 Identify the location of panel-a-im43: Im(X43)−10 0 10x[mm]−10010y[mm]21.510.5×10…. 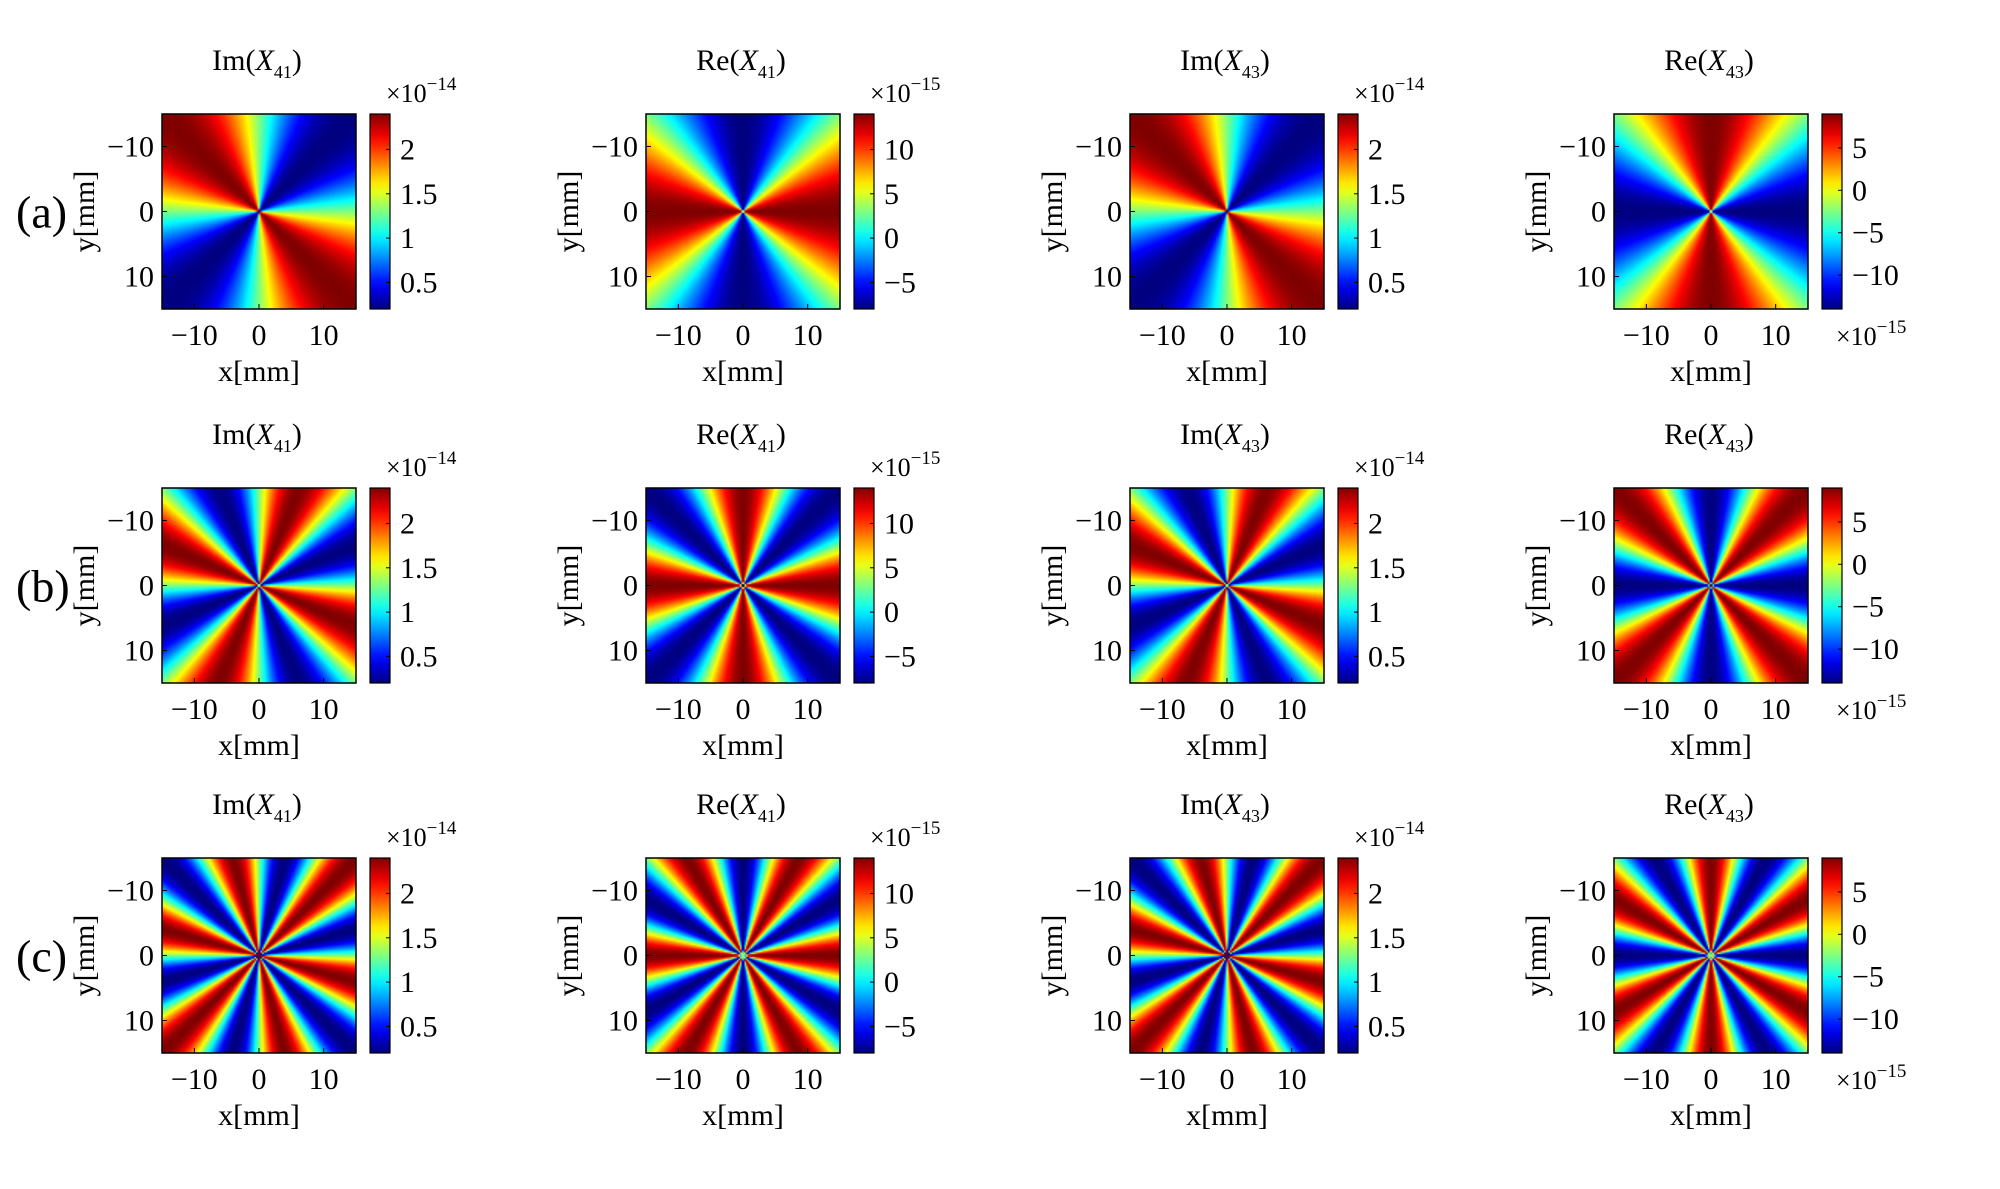
(1230, 216).